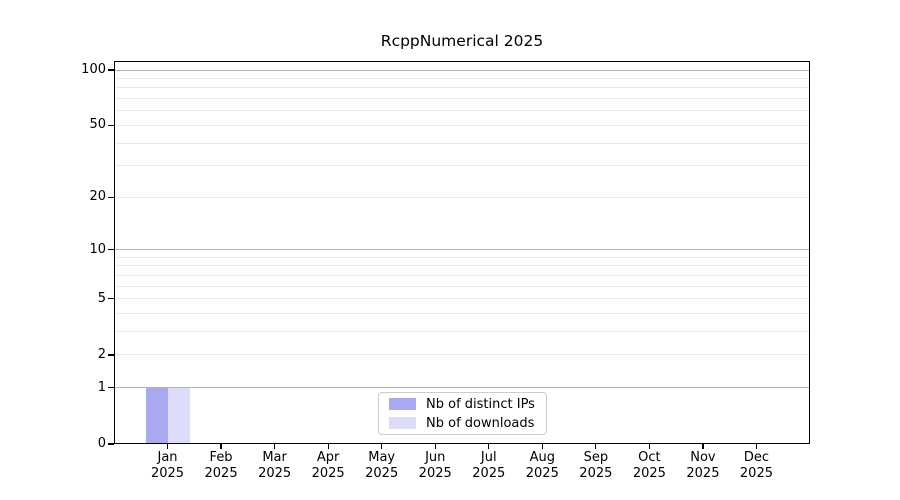 This screenshot has width=900, height=500. Describe the element at coordinates (480, 423) in the screenshot. I see `legend-label-downloads: Nb of downloads` at that location.